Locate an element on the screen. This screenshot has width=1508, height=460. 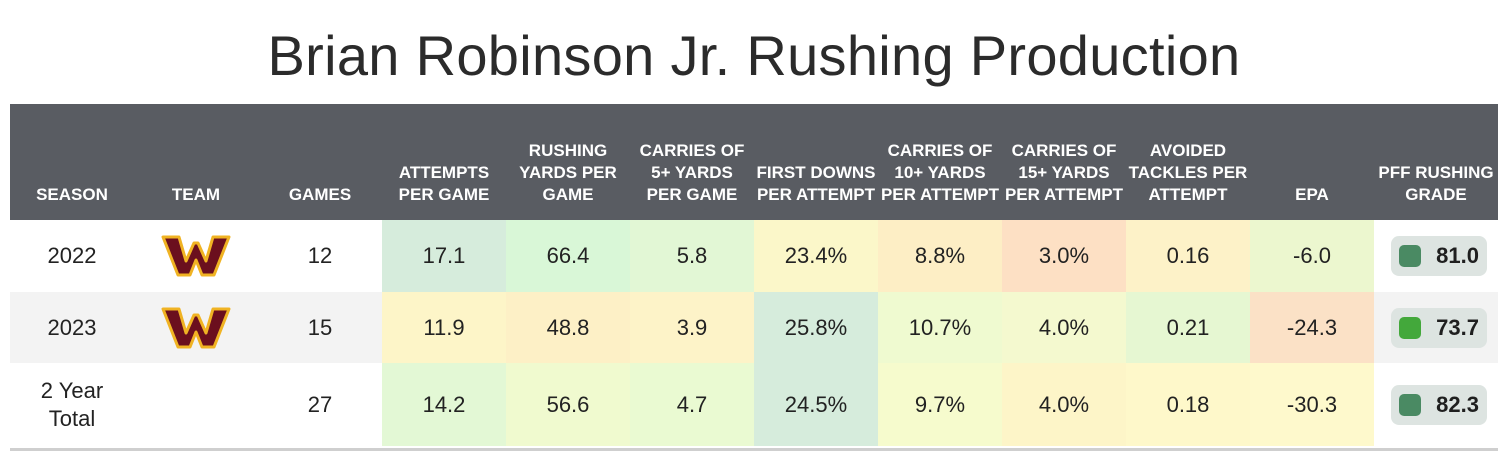
header-pff-grade: PFF RUSHING GRADE is located at coordinates (1436, 183).